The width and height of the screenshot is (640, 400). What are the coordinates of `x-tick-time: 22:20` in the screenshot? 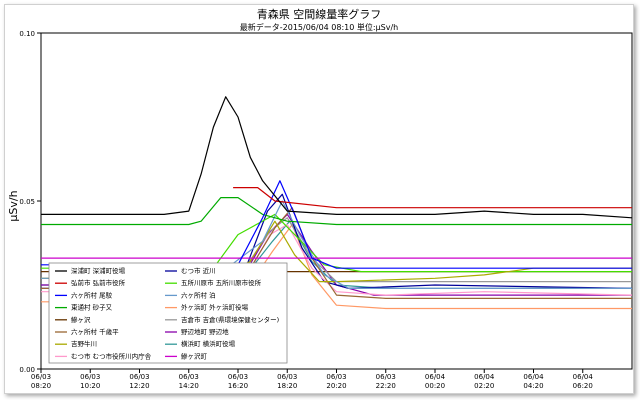 It's located at (386, 386).